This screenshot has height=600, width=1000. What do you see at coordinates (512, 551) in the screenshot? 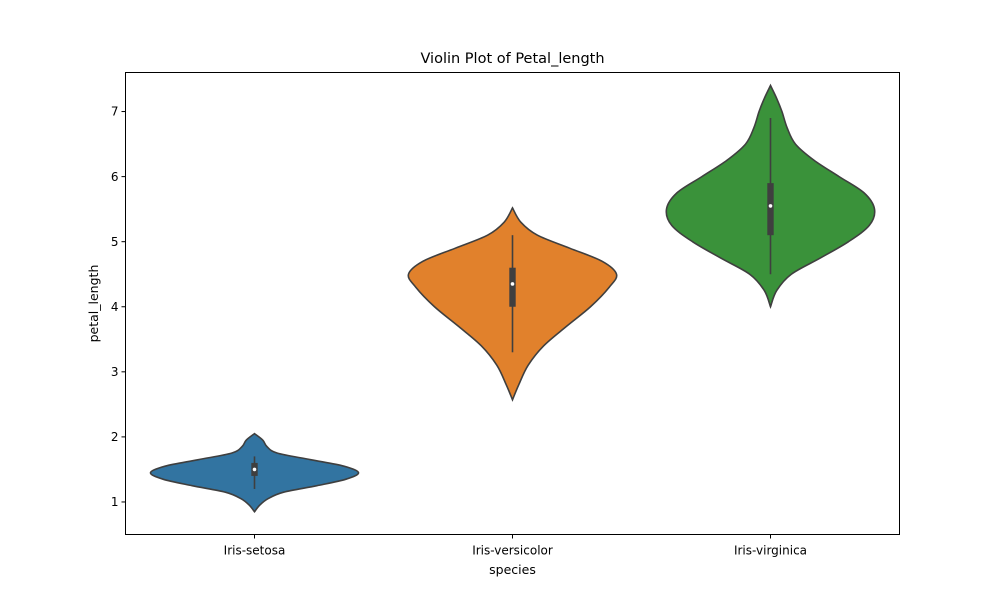
I see `x-tick-label: Iris-versicolor` at bounding box center [512, 551].